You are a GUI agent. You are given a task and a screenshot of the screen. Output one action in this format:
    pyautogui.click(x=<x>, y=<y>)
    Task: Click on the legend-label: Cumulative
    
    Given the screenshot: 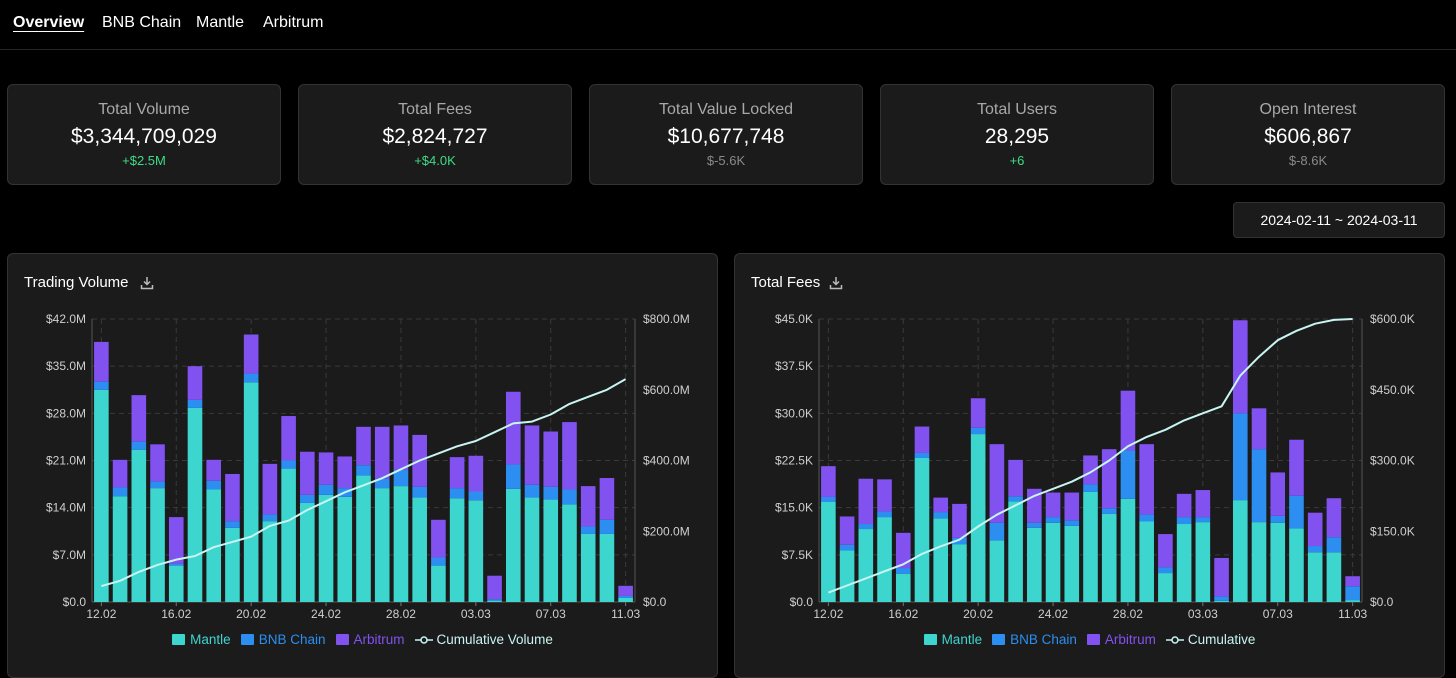 What is the action you would take?
    pyautogui.click(x=1221, y=639)
    